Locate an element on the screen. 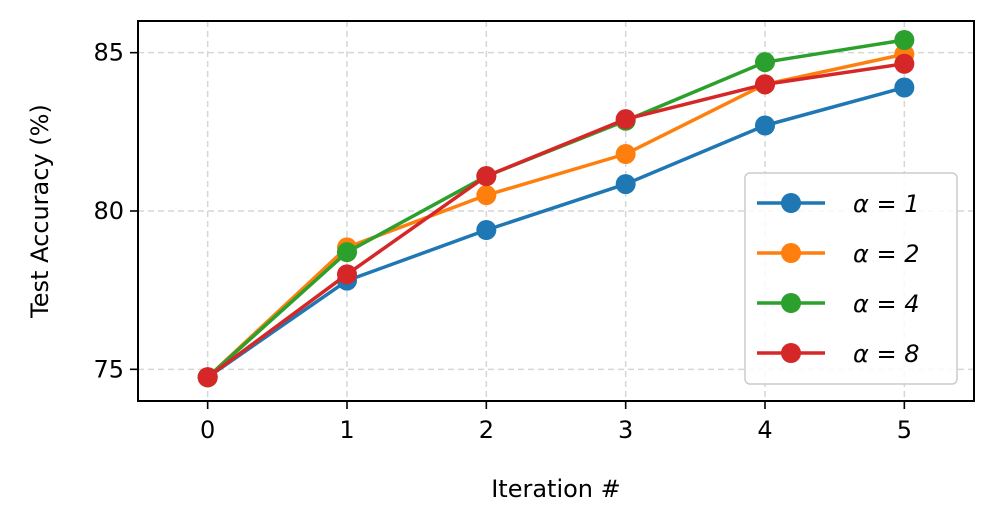  x-tick-label: 2 is located at coordinates (486, 430).